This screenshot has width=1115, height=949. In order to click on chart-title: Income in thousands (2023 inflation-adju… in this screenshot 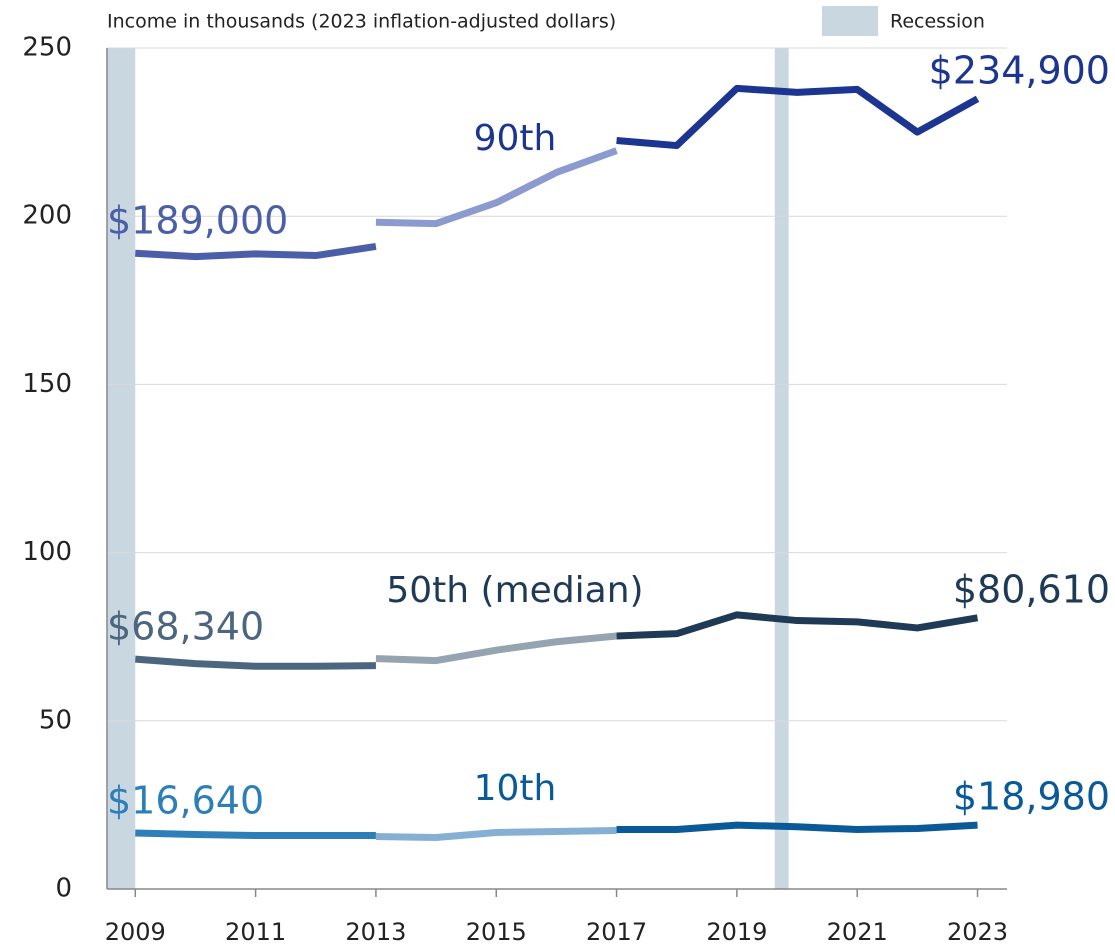, I will do `click(361, 22)`.